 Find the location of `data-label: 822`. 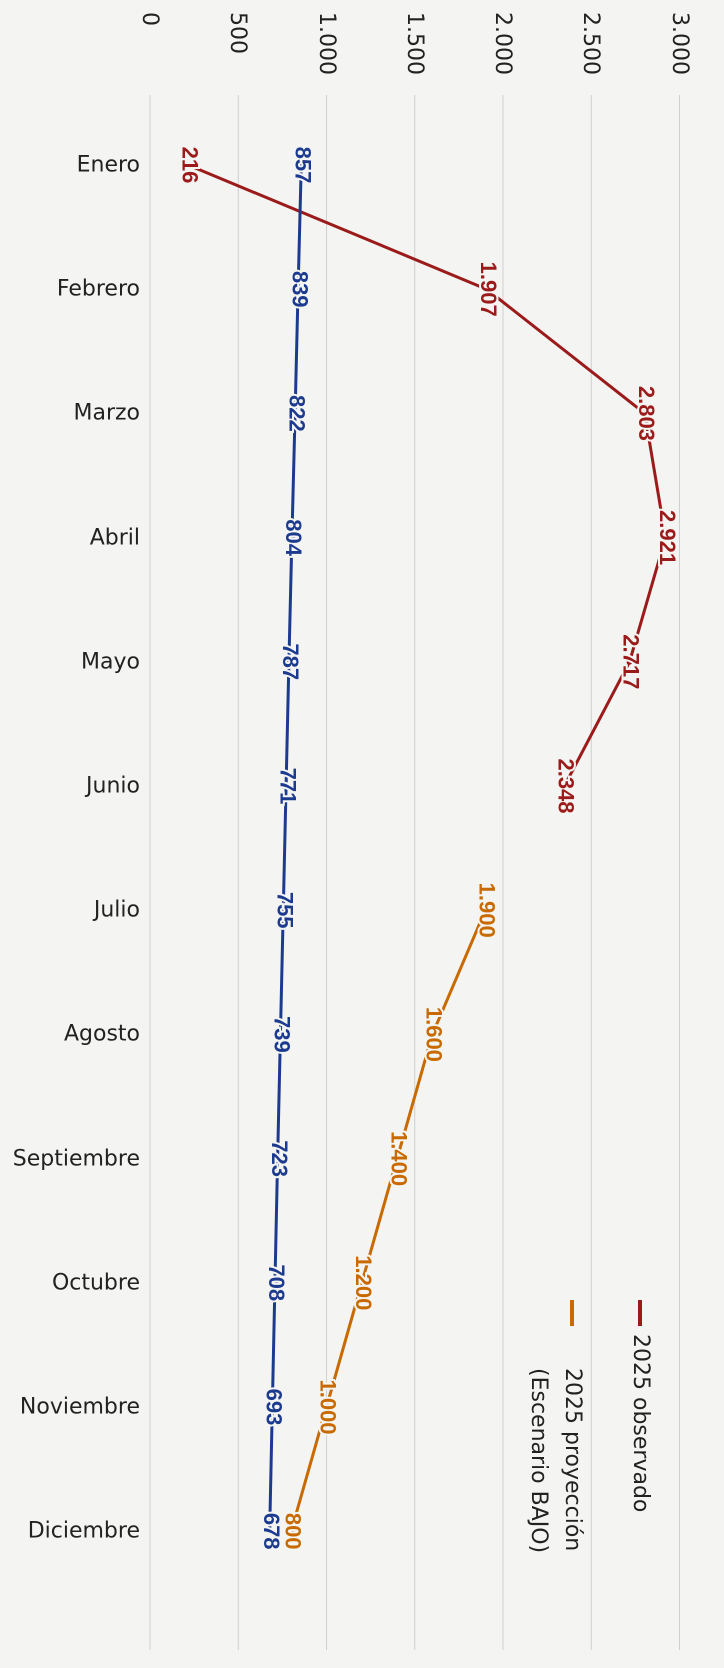

data-label: 822 is located at coordinates (296, 413).